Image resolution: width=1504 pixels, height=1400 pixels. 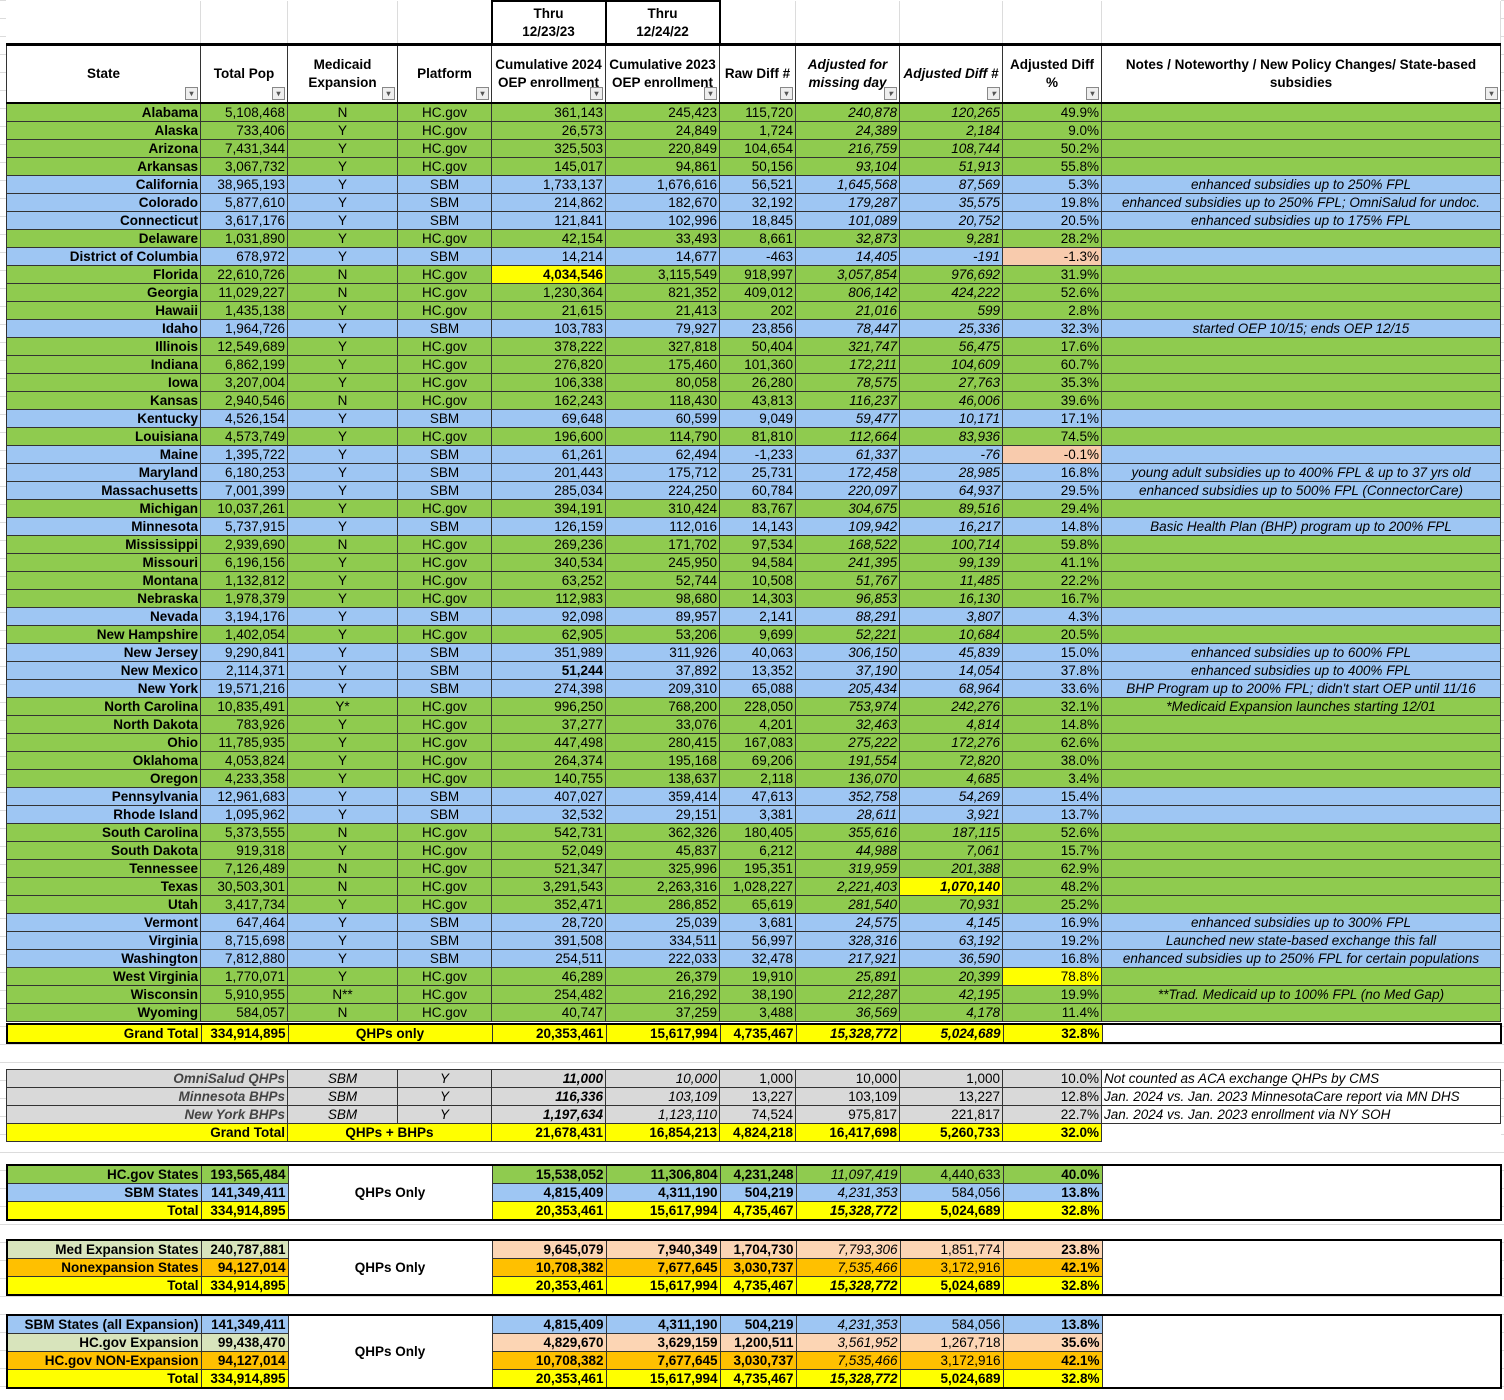 What do you see at coordinates (662, 1078) in the screenshot?
I see `bhp-enrollment-2023: 10,000` at bounding box center [662, 1078].